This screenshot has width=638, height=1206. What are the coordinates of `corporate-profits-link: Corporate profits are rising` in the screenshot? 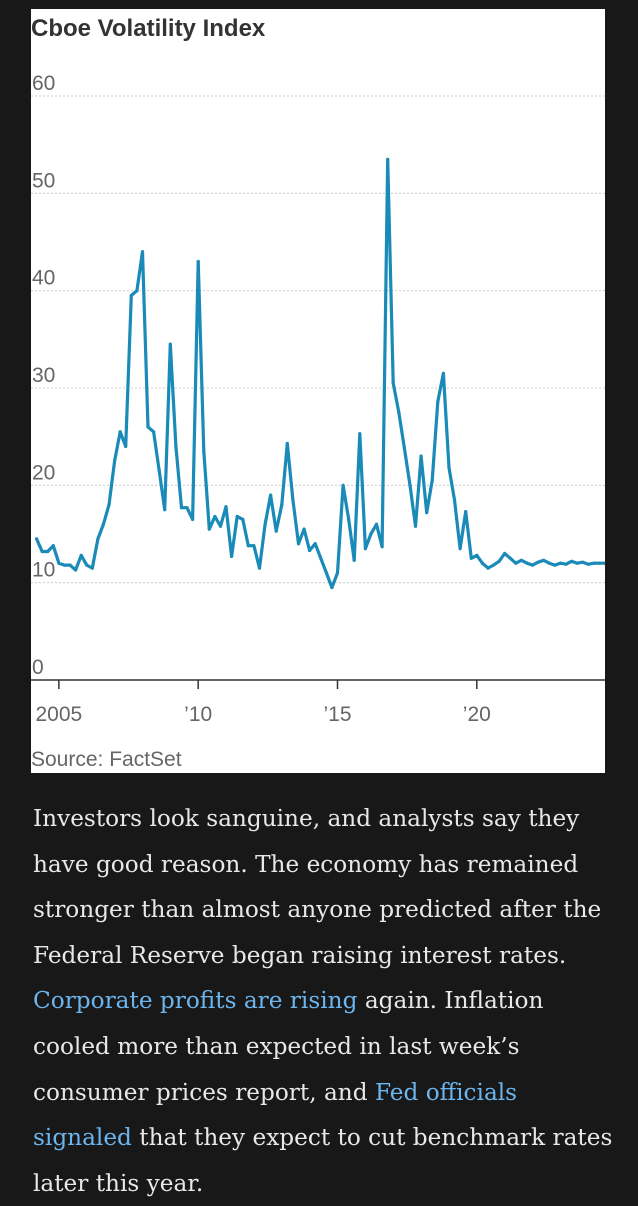 It's located at (195, 1001).